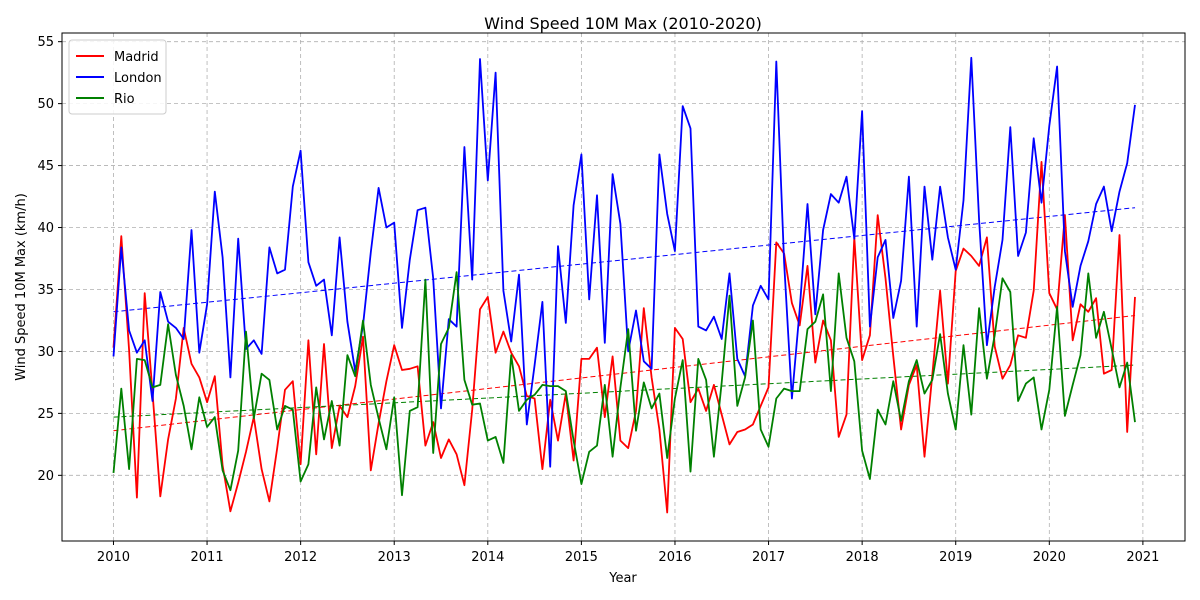 The height and width of the screenshot is (600, 1200). Describe the element at coordinates (1142, 557) in the screenshot. I see `x-tick-label: 2021` at that location.